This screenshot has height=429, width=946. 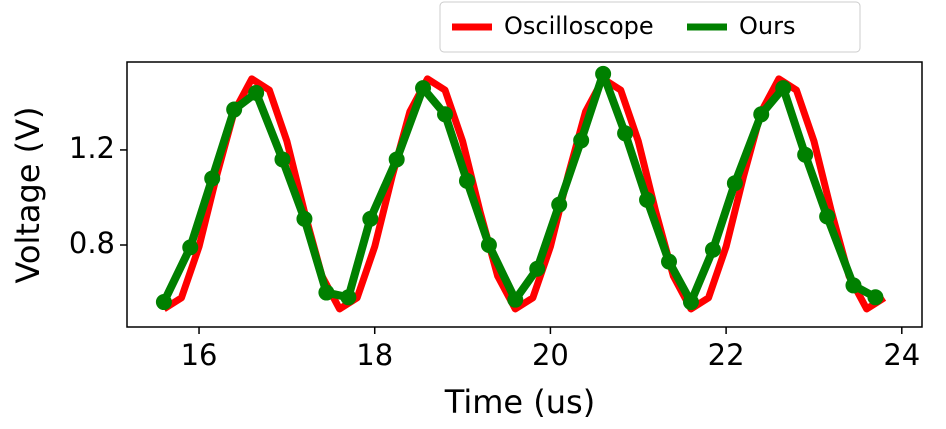 I want to click on legend-label: Oscilloscope, so click(x=579, y=26).